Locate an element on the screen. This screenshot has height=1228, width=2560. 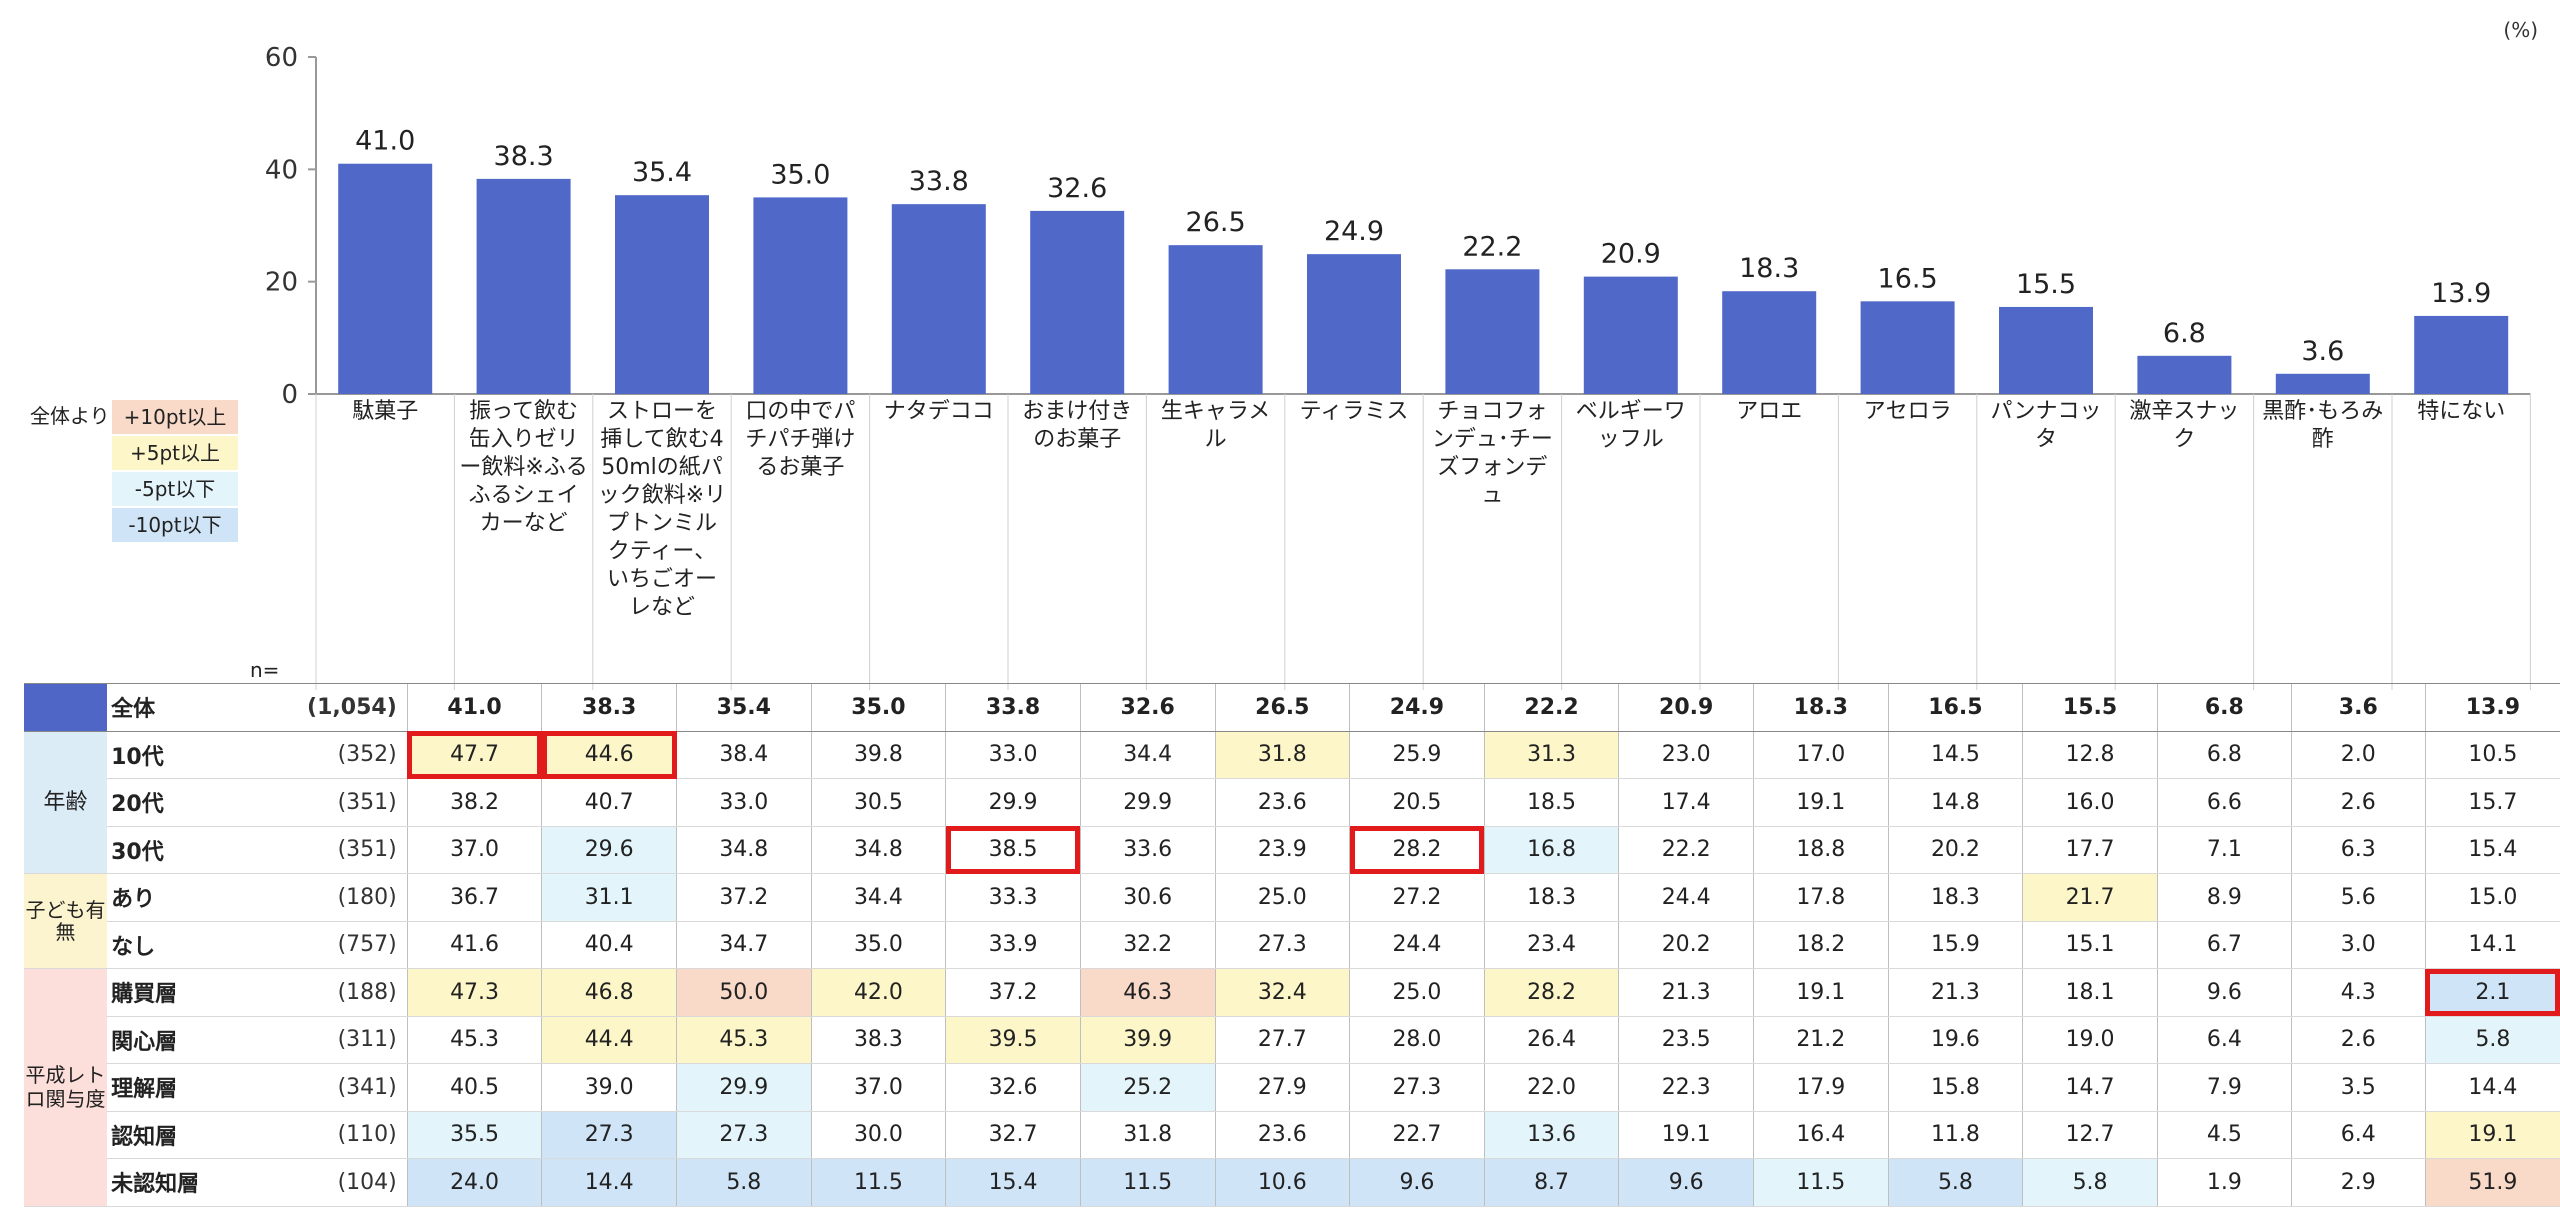
table-cell: 1.9 is located at coordinates (2224, 1182).